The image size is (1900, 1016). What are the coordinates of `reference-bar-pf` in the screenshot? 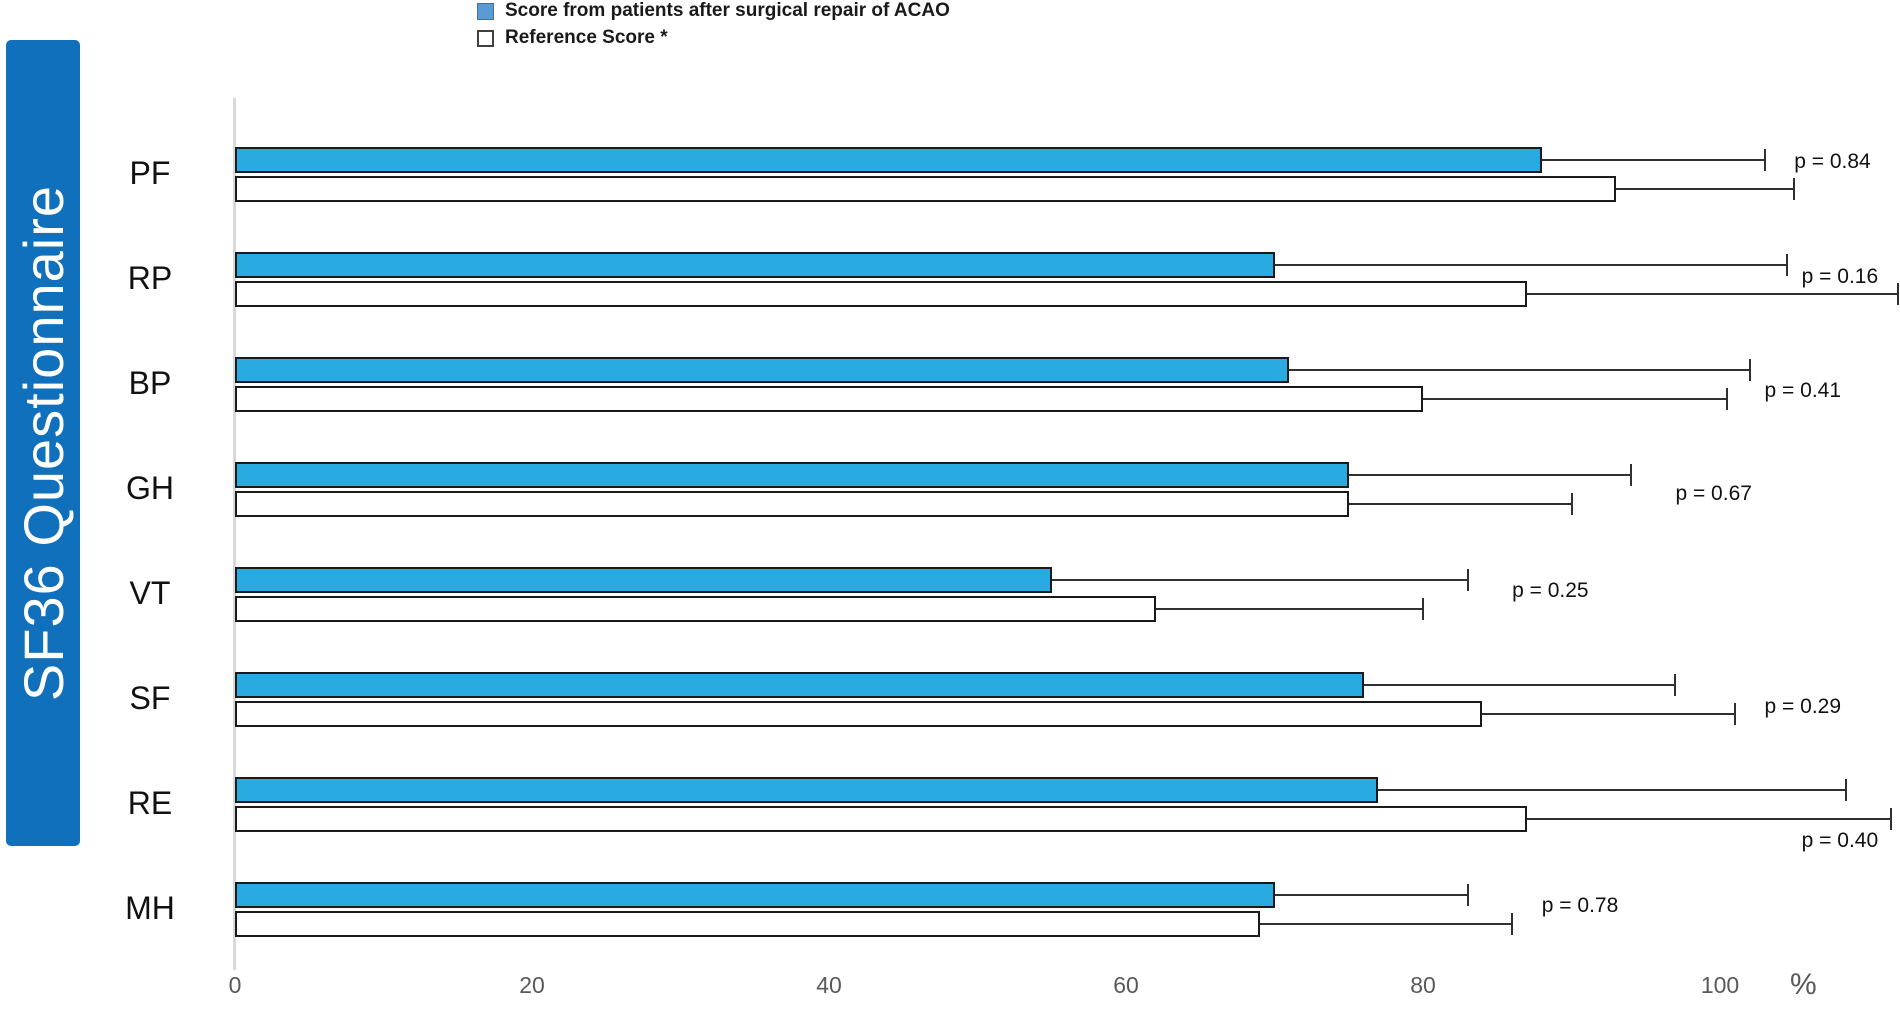 It's located at (926, 189).